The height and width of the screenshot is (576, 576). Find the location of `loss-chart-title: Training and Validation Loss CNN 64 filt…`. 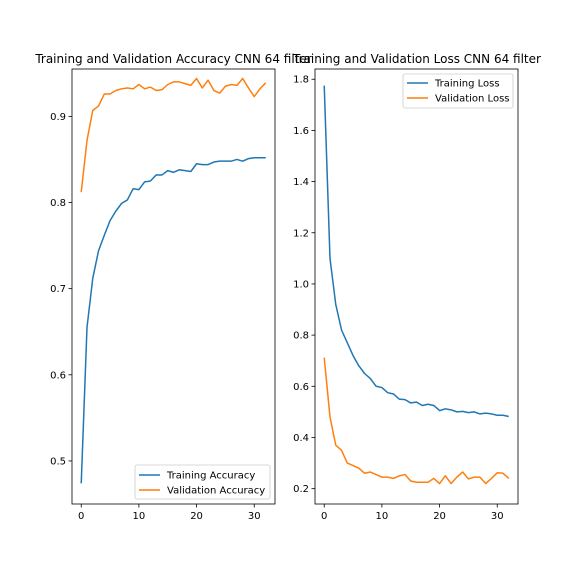

loss-chart-title: Training and Validation Loss CNN 64 filt… is located at coordinates (416, 59).